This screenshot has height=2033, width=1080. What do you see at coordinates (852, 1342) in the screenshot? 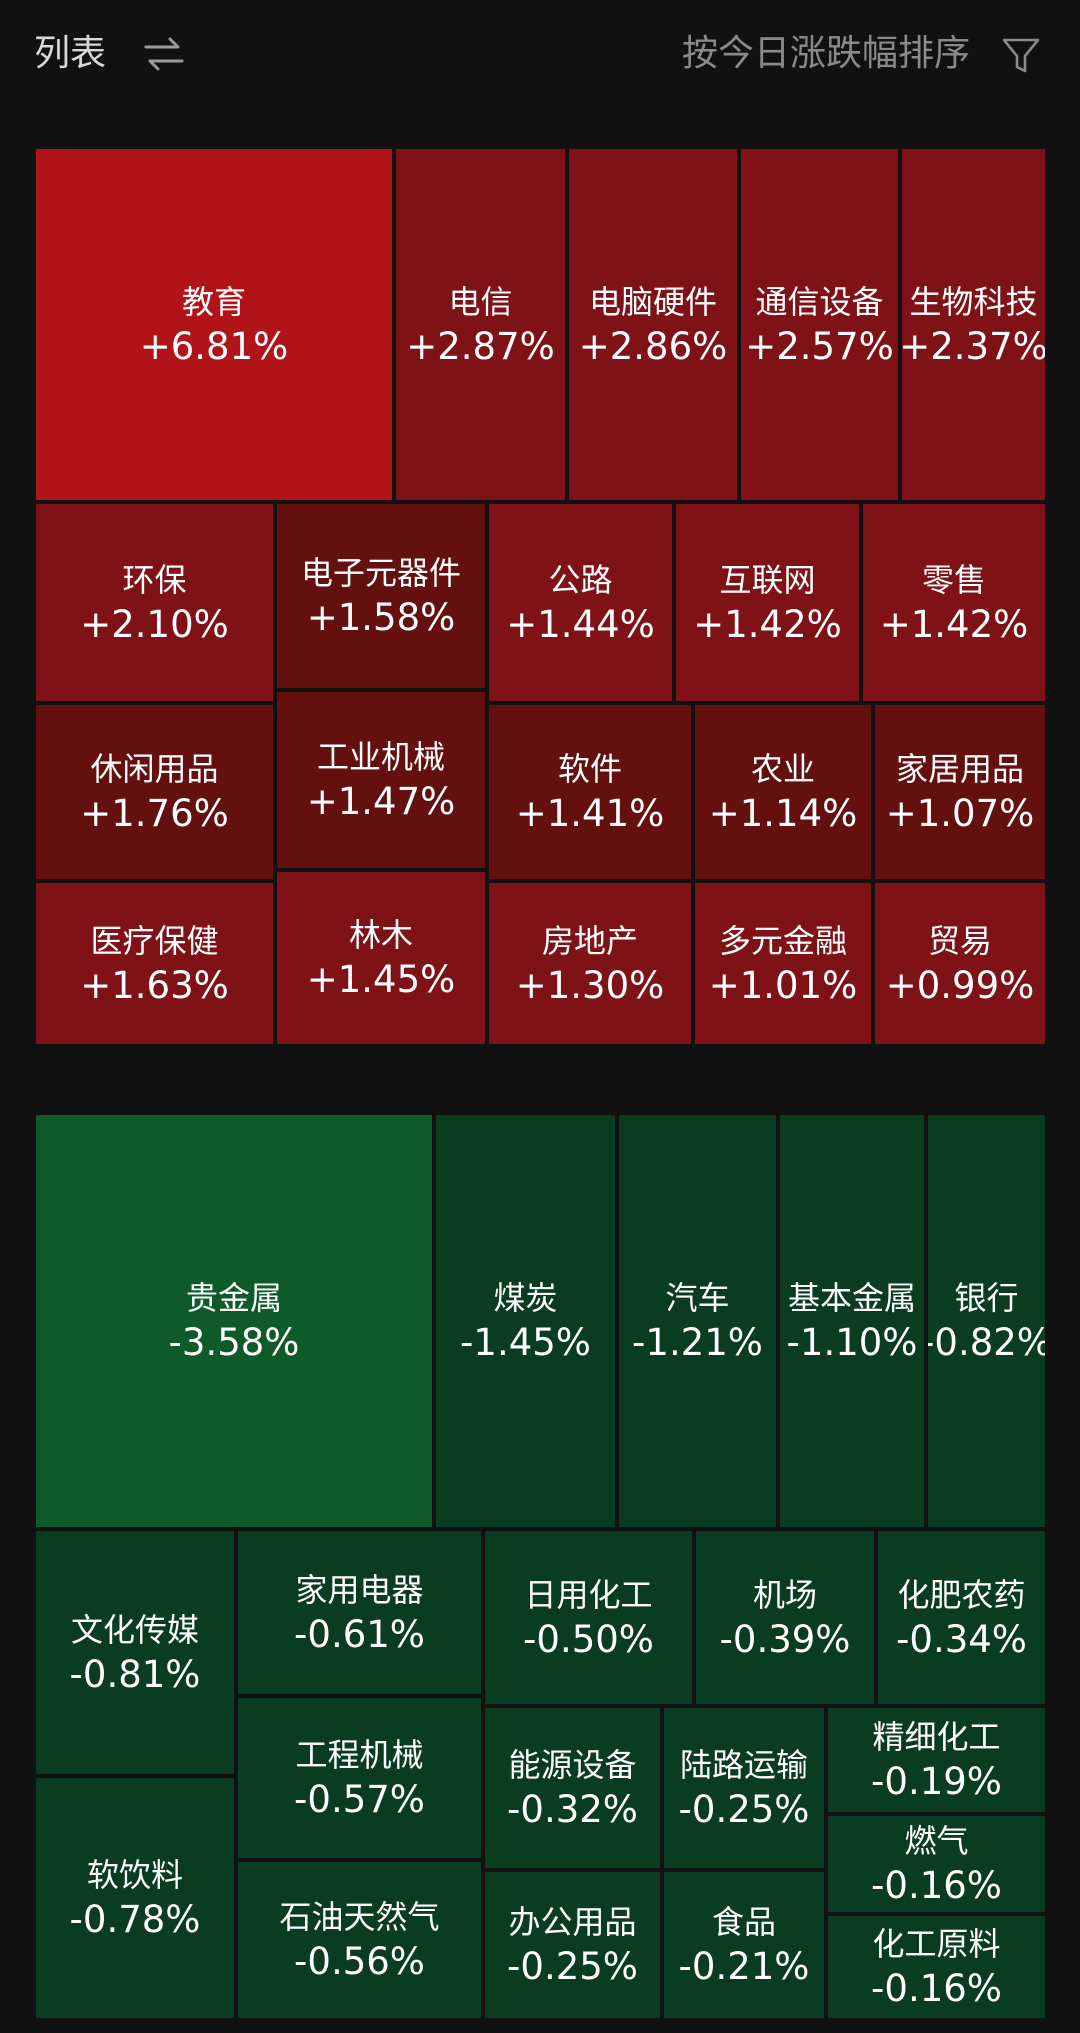
I see `sector-change: -1.10%` at bounding box center [852, 1342].